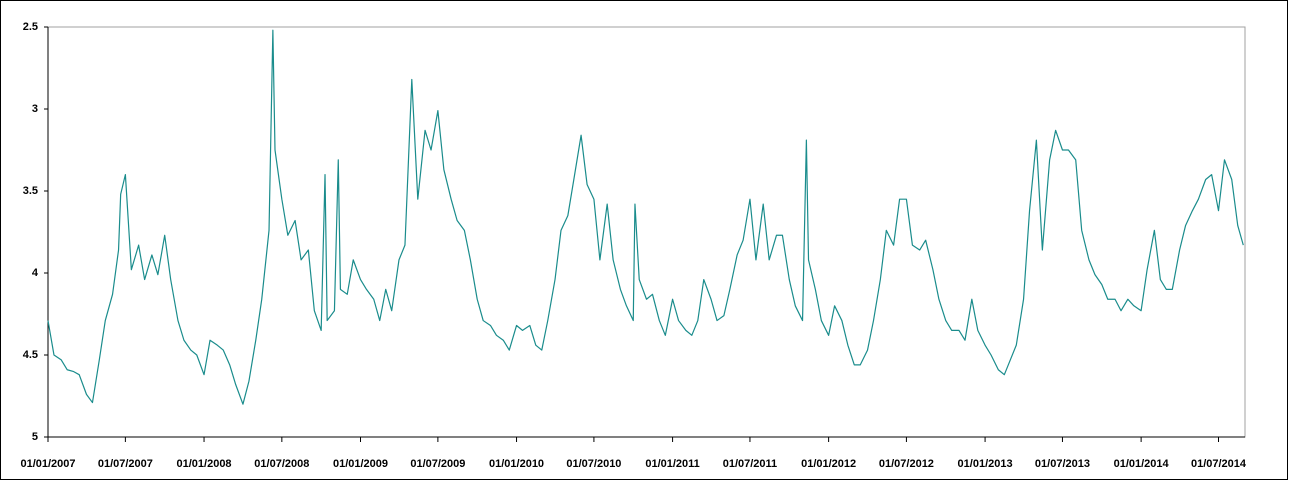  I want to click on y-tick-label: 4, so click(35, 273).